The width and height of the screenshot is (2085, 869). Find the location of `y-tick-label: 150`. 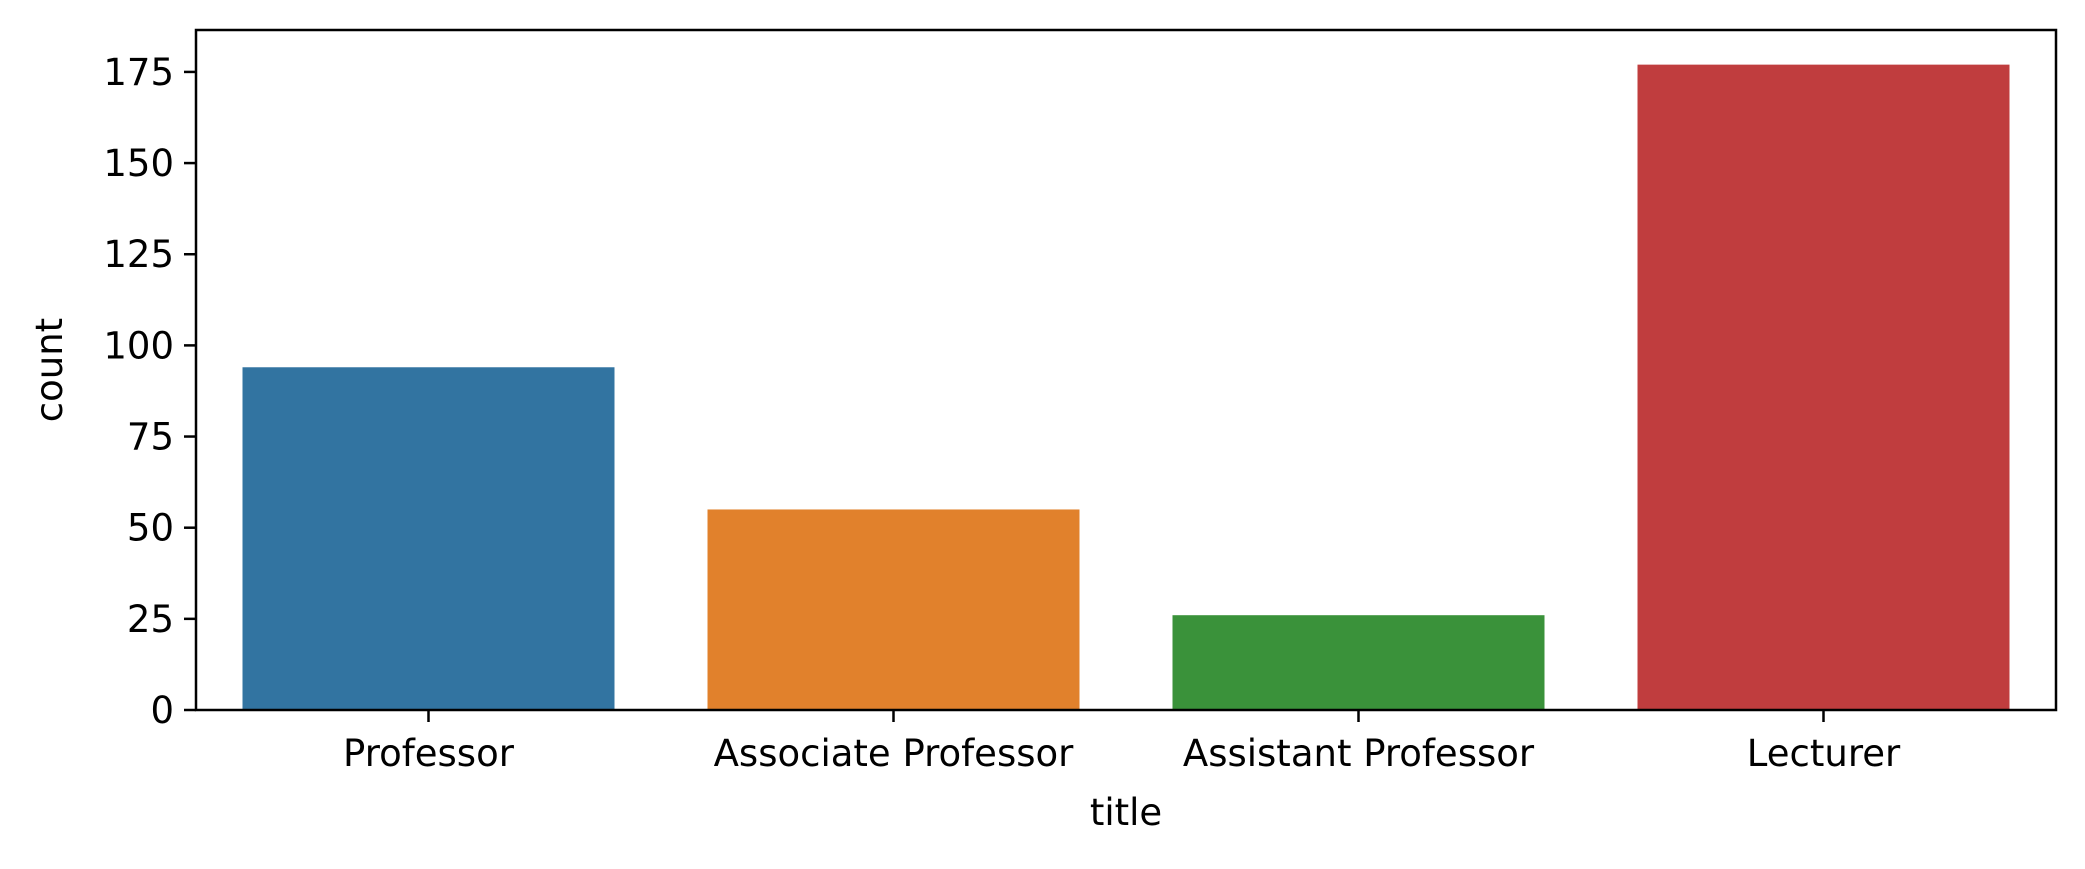

y-tick-label: 150 is located at coordinates (138, 163).